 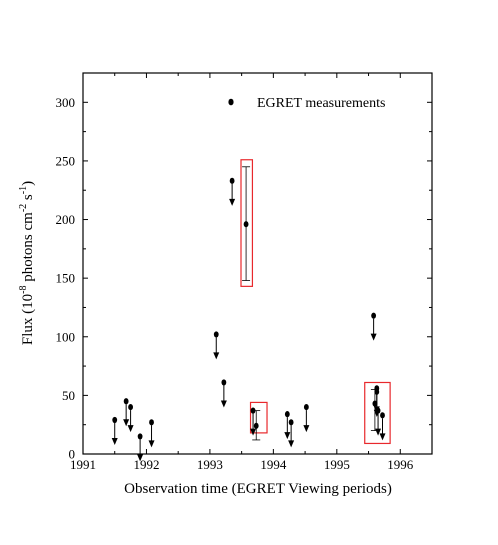 I want to click on x-axis-title: Observation time (EGRET Viewing periods), so click(x=258, y=489).